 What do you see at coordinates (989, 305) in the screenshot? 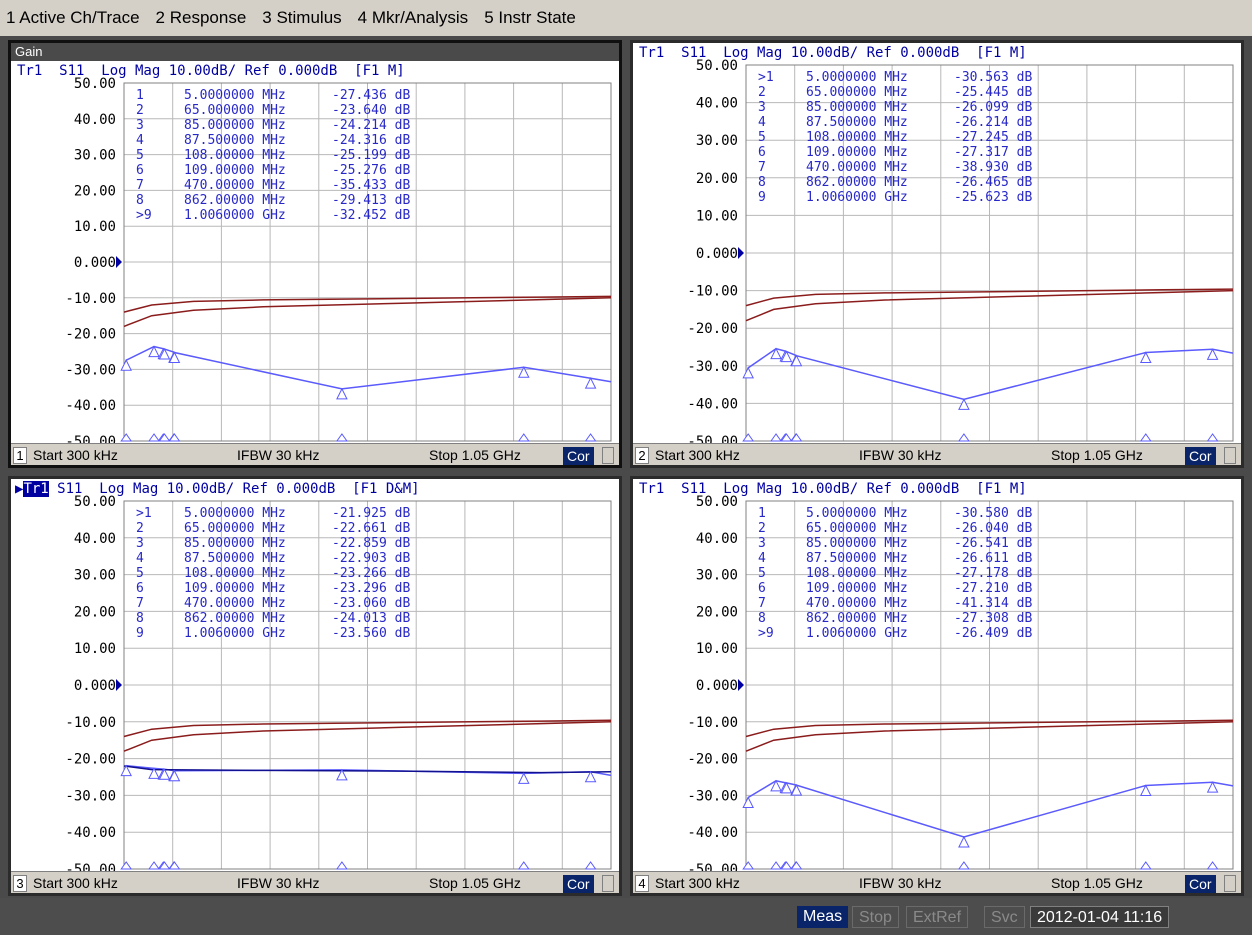
I see `memory-trace-line` at bounding box center [989, 305].